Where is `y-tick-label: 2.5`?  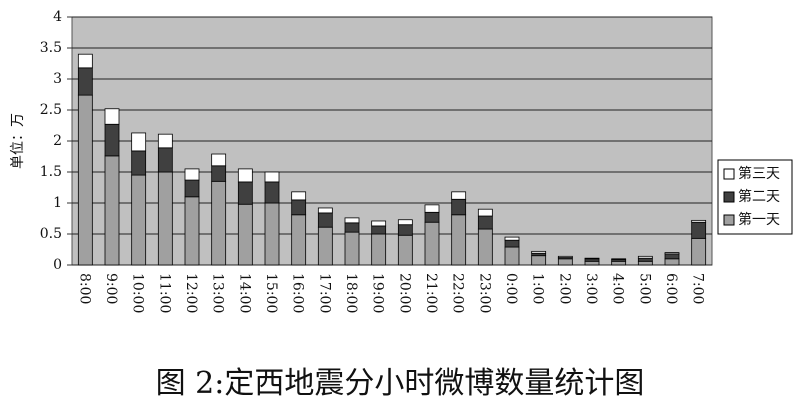 y-tick-label: 2.5 is located at coordinates (51, 110).